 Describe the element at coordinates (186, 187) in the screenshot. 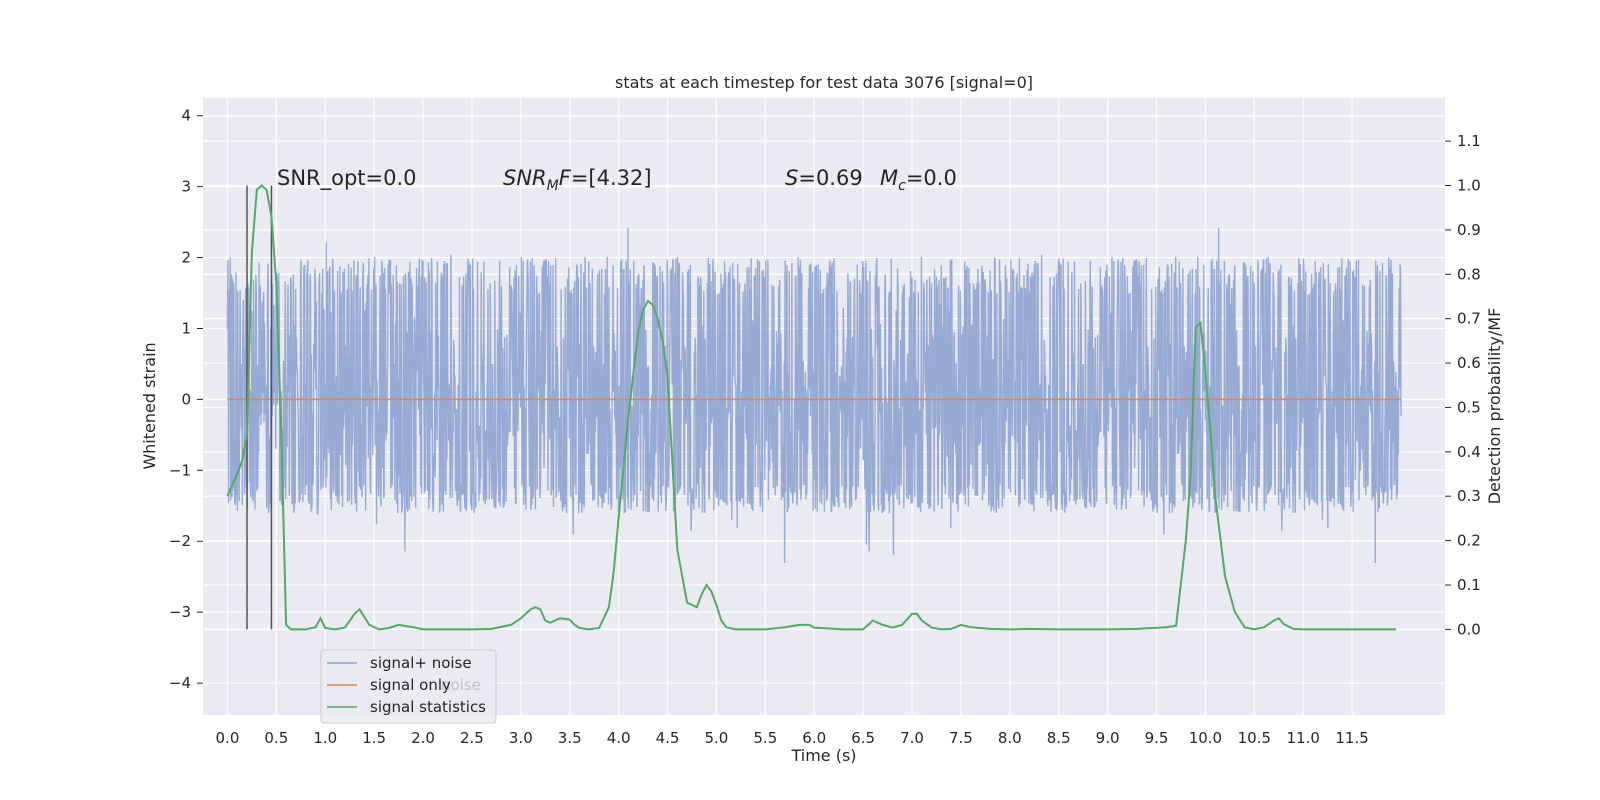

I see `y-tick-label: 3` at that location.